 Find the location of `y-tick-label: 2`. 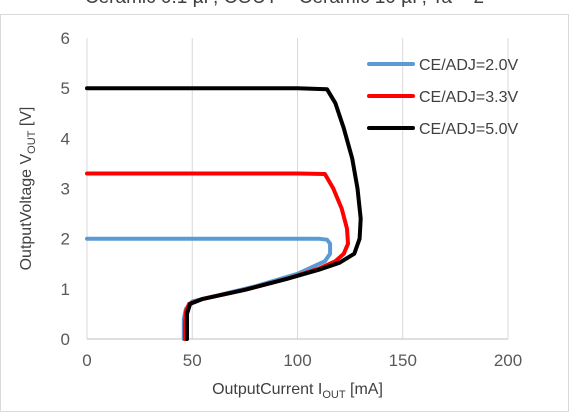

y-tick-label: 2 is located at coordinates (65, 239).